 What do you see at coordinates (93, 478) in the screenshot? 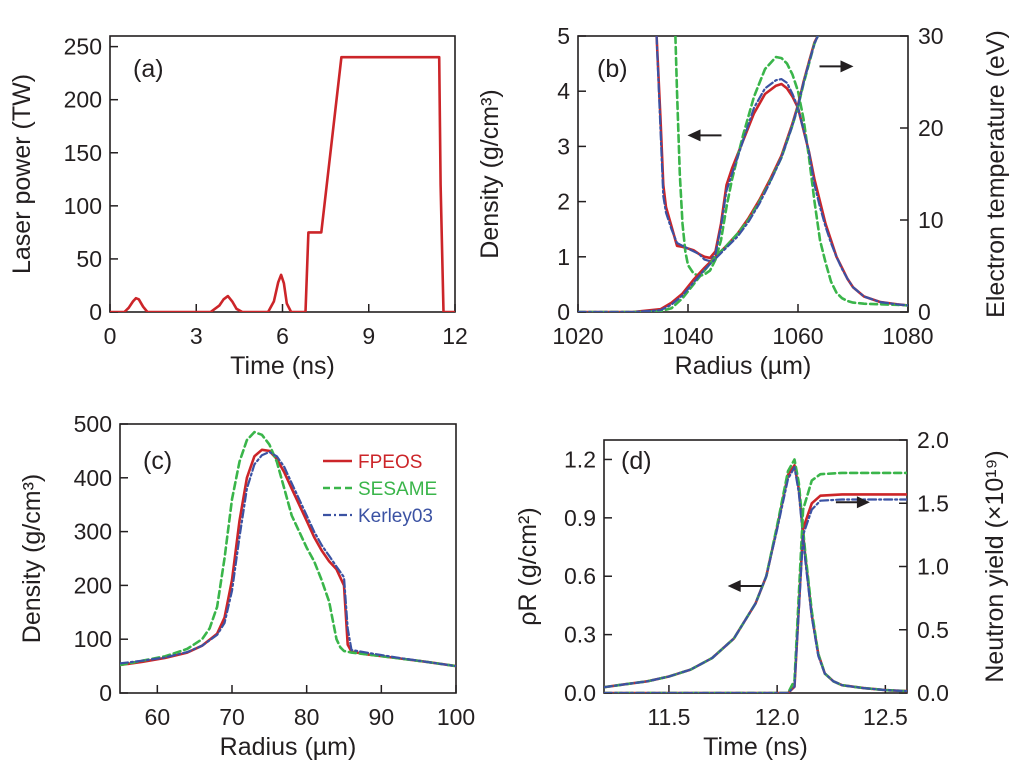
I see `y-tick-label: 400` at bounding box center [93, 478].